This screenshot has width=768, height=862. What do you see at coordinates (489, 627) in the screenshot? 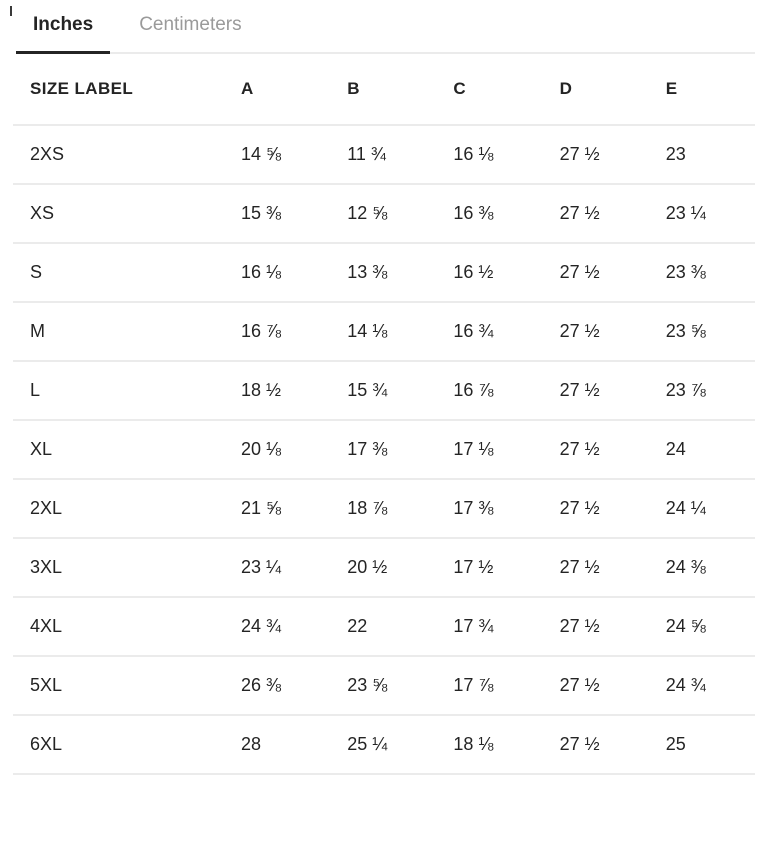
I see `measurement-cell: 17 ¾` at bounding box center [489, 627].